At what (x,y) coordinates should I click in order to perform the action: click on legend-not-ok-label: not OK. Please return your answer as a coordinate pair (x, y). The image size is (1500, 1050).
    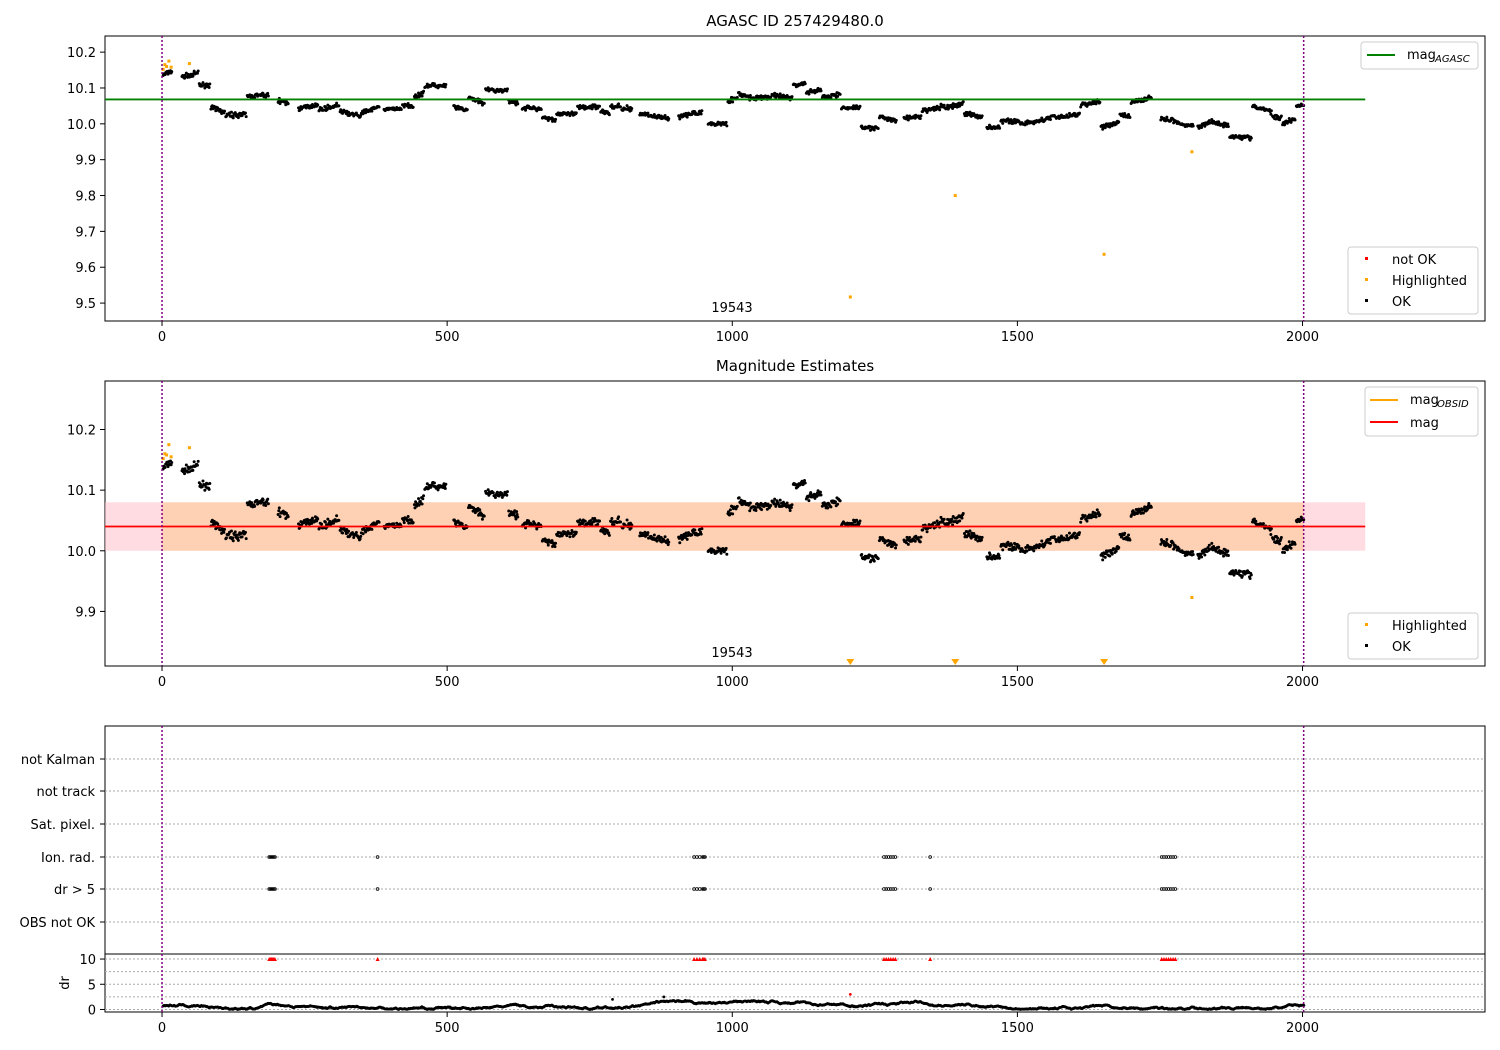
    Looking at the image, I should click on (1414, 260).